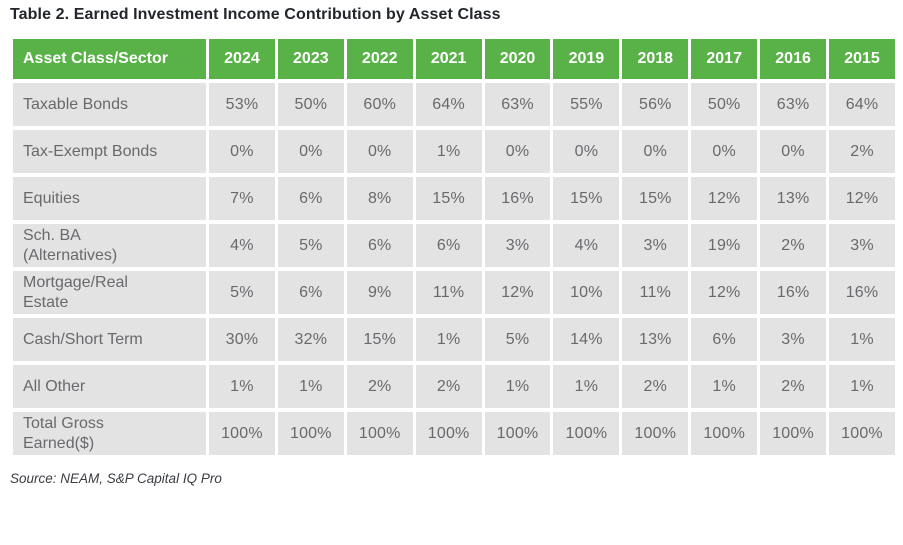  Describe the element at coordinates (109, 59) in the screenshot. I see `column-header-asset-class: Asset Class/Sector` at that location.